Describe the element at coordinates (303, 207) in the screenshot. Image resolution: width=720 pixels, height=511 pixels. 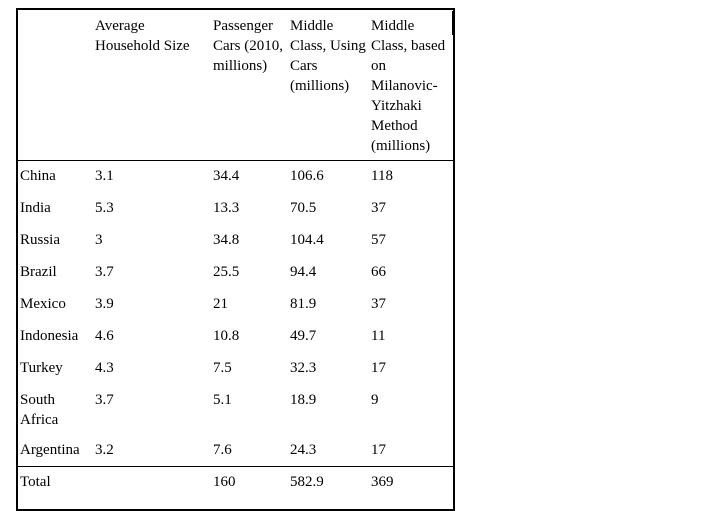
I see `cell-middle-class-cars: 70.5` at that location.